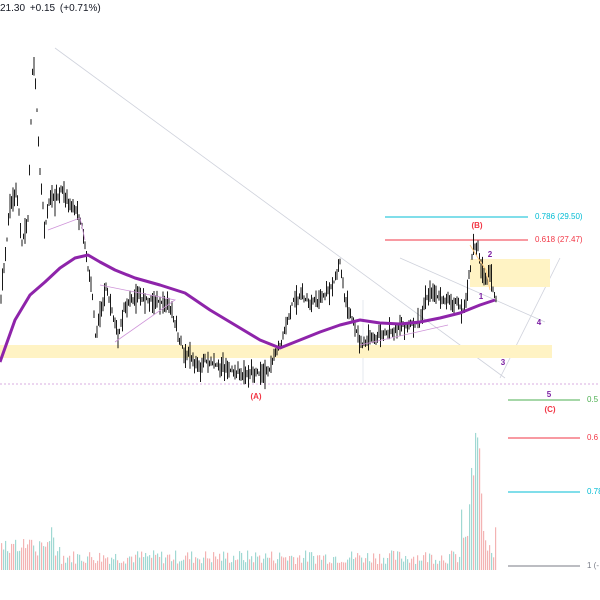  Describe the element at coordinates (276, 351) in the screenshot. I see `support-zone` at that location.